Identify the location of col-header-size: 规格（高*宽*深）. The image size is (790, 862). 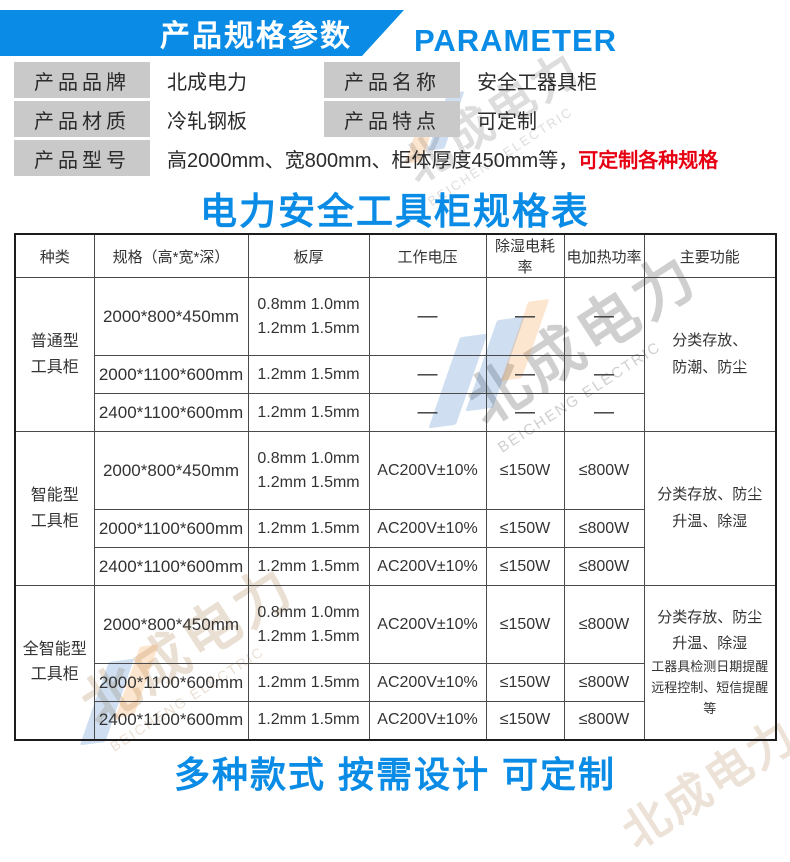
(171, 255).